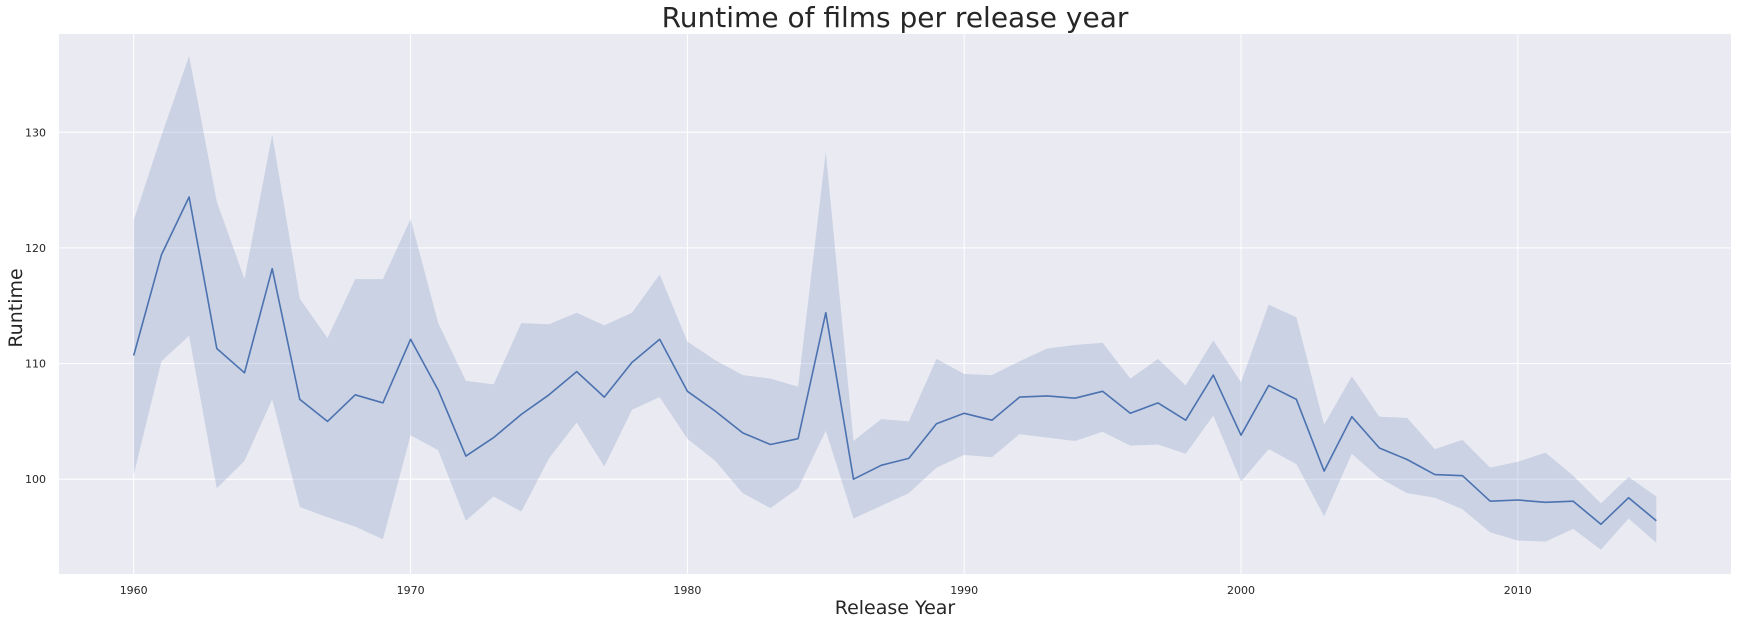  I want to click on x-tick-label: 1990, so click(964, 590).